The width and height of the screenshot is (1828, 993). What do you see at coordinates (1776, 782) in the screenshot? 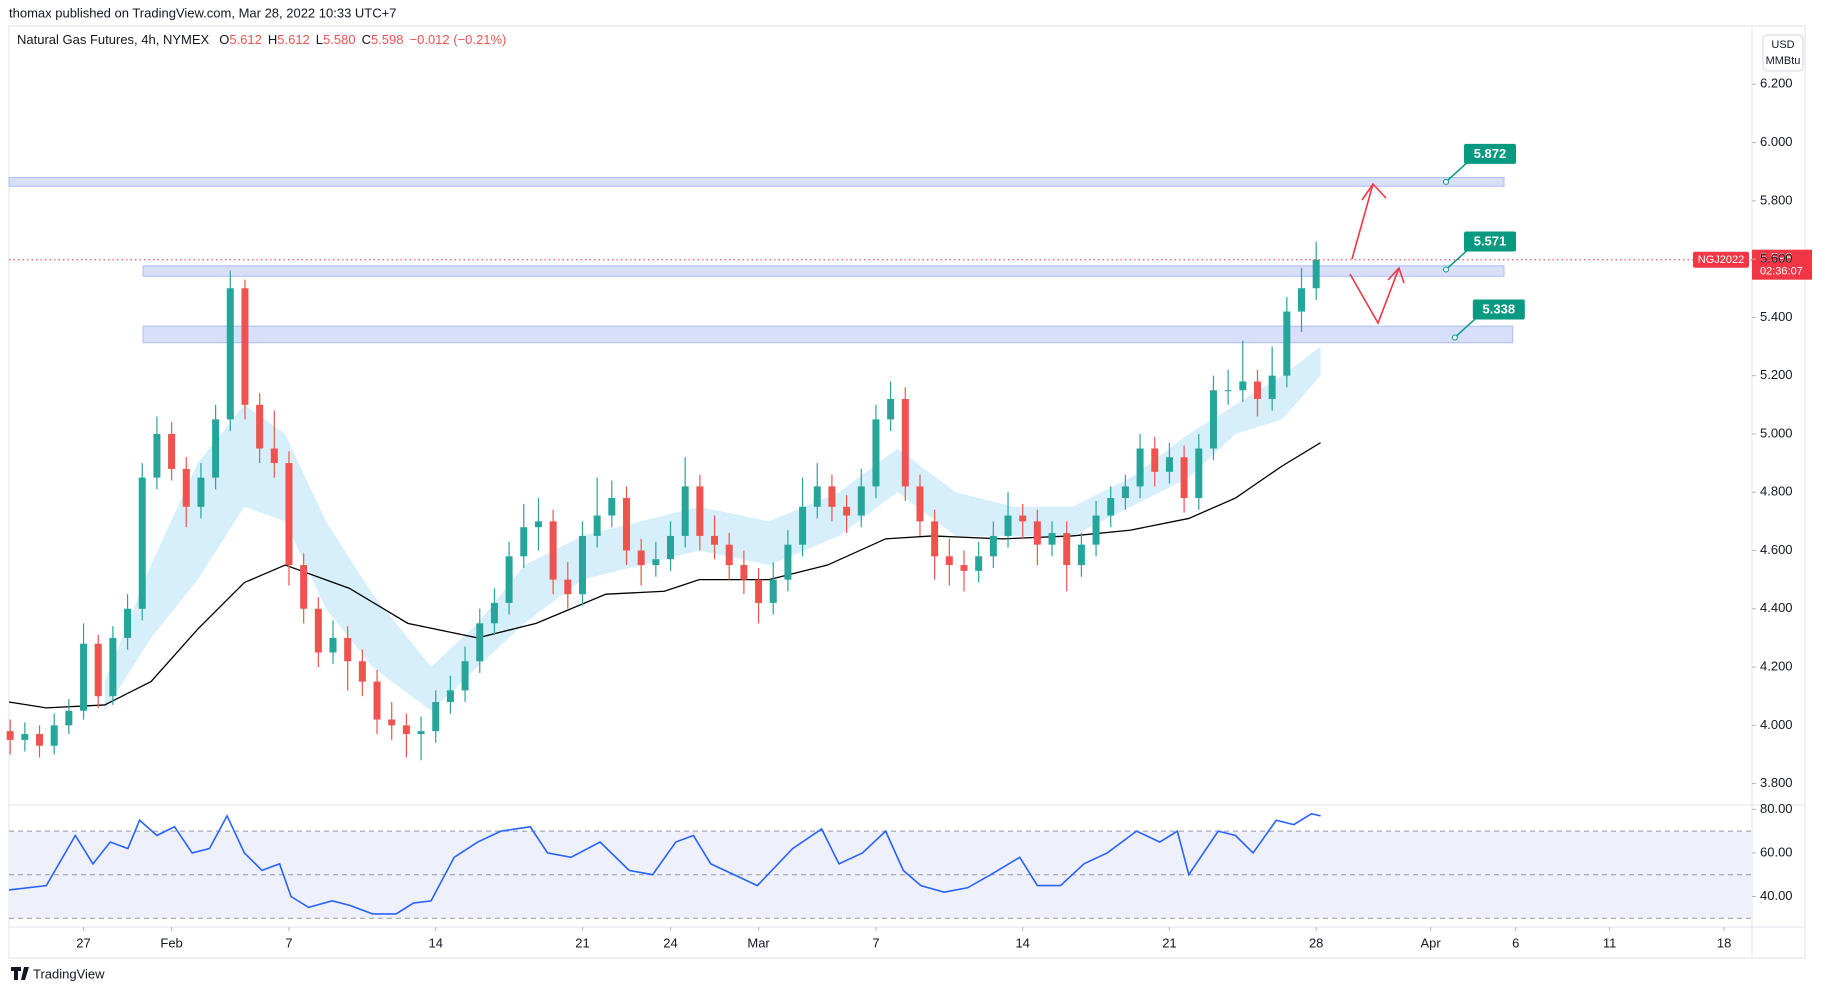
I see `y-tick-label: 3.800` at bounding box center [1776, 782].